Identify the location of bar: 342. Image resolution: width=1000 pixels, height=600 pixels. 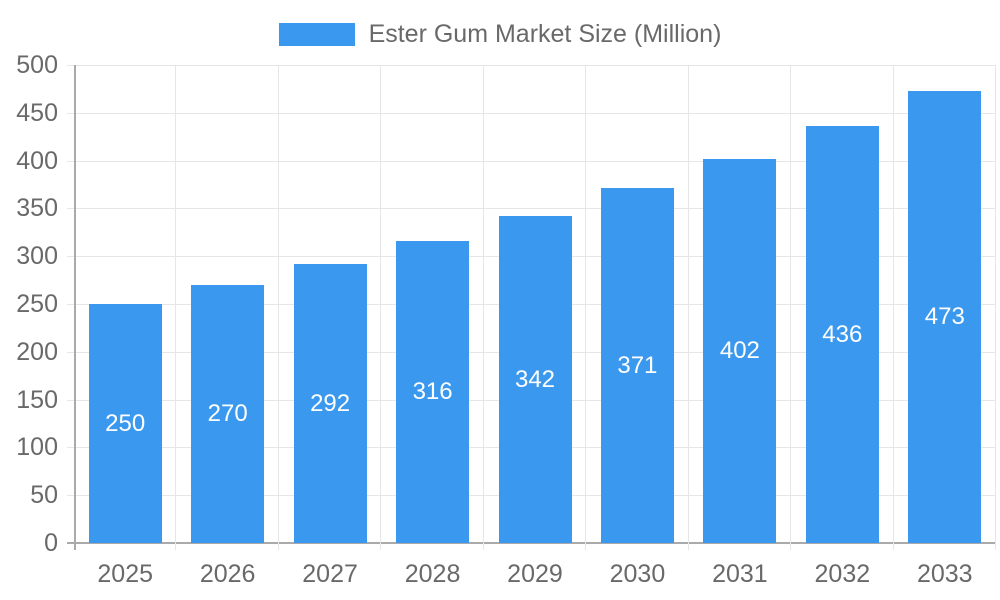
(535, 379).